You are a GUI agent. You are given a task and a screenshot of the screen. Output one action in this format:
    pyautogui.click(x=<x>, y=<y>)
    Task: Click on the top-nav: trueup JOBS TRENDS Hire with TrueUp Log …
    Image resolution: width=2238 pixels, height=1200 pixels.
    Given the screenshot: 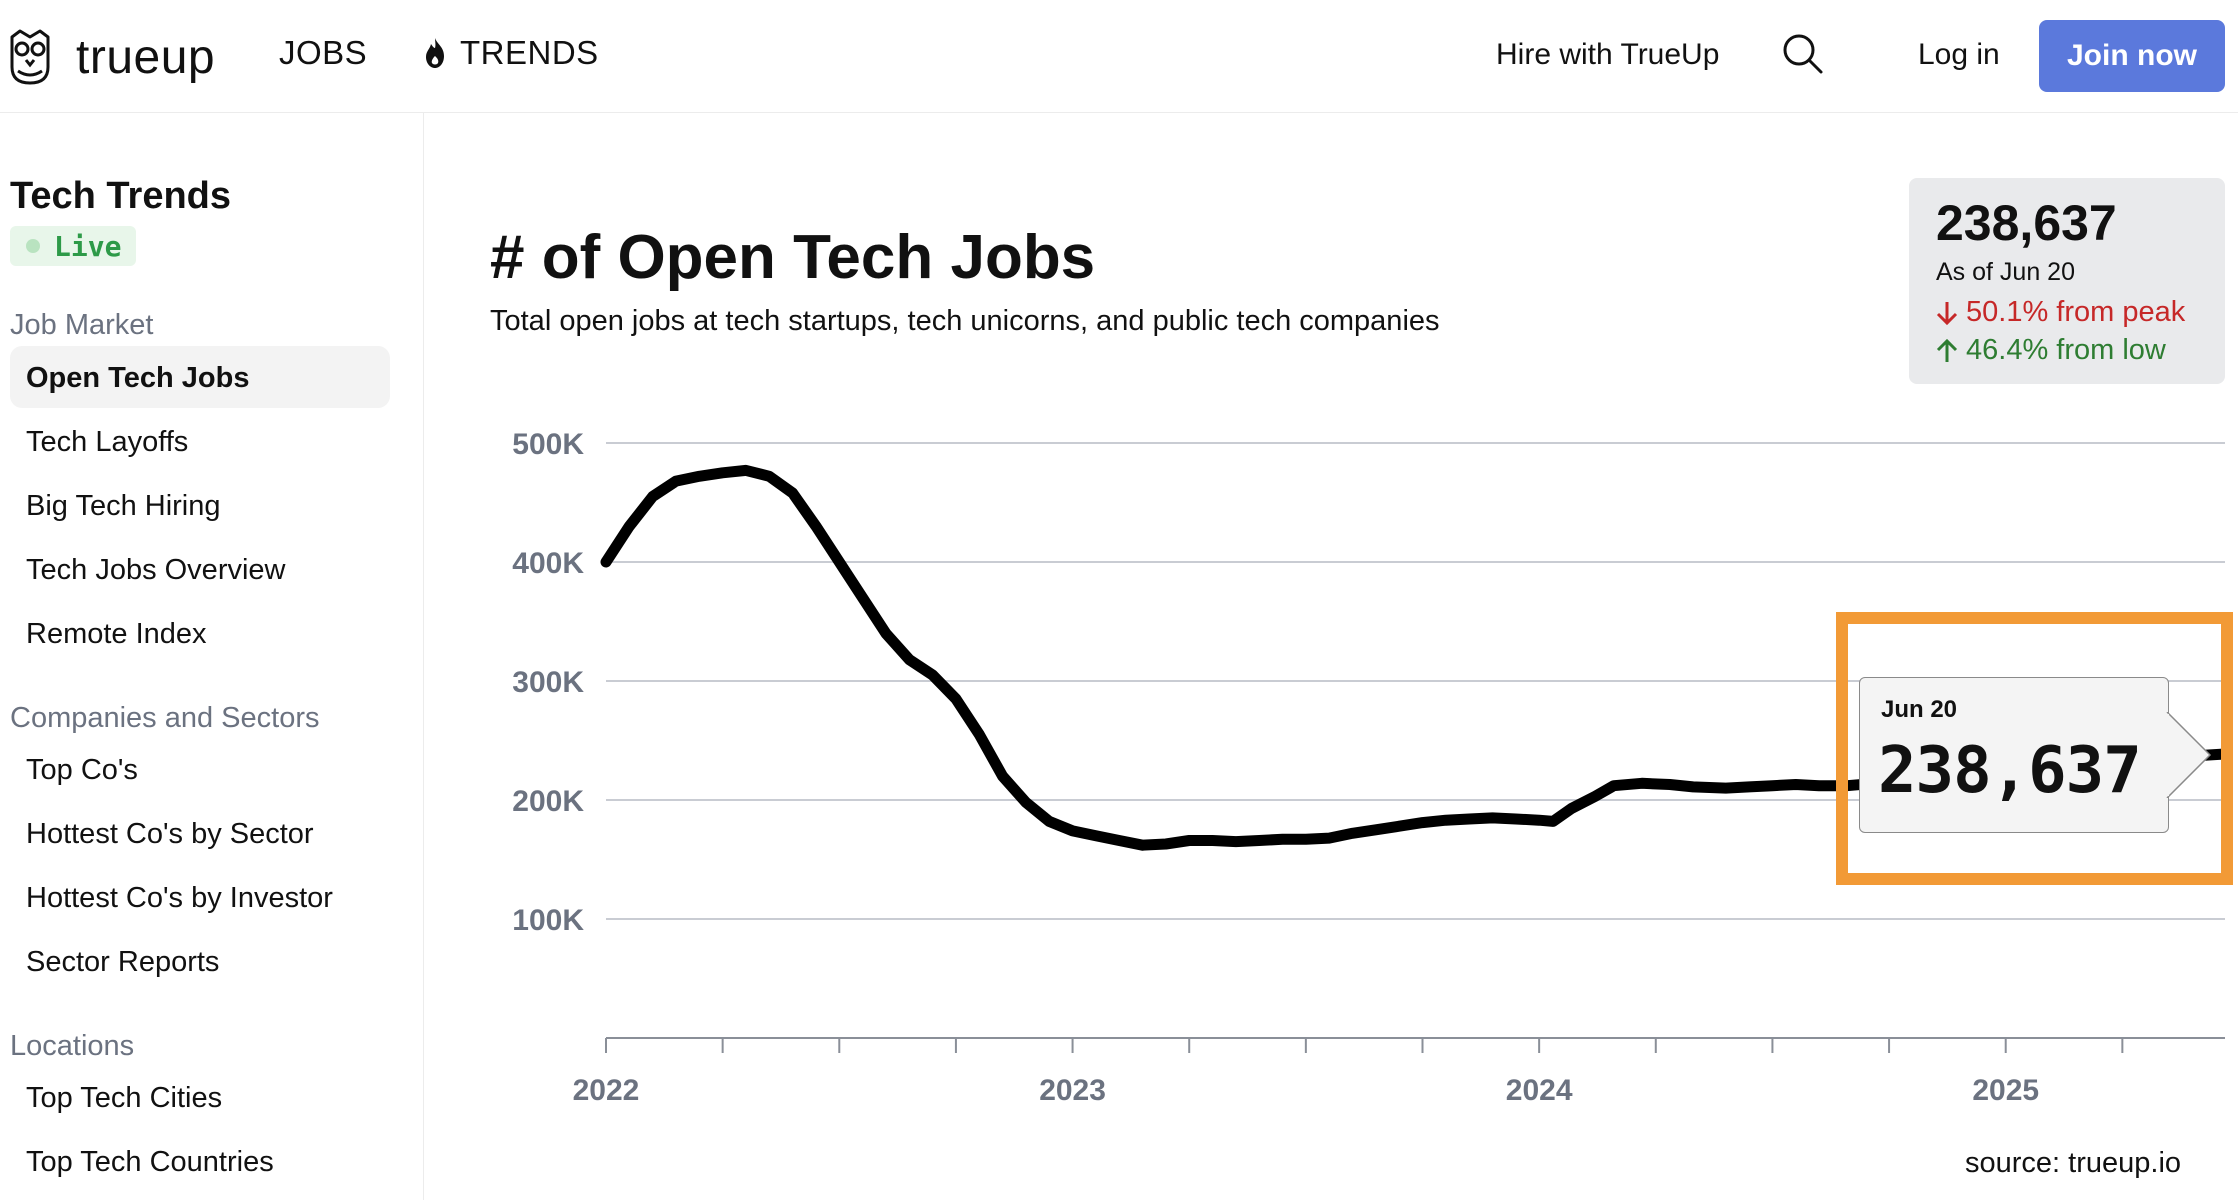 What is the action you would take?
    pyautogui.click(x=1119, y=56)
    